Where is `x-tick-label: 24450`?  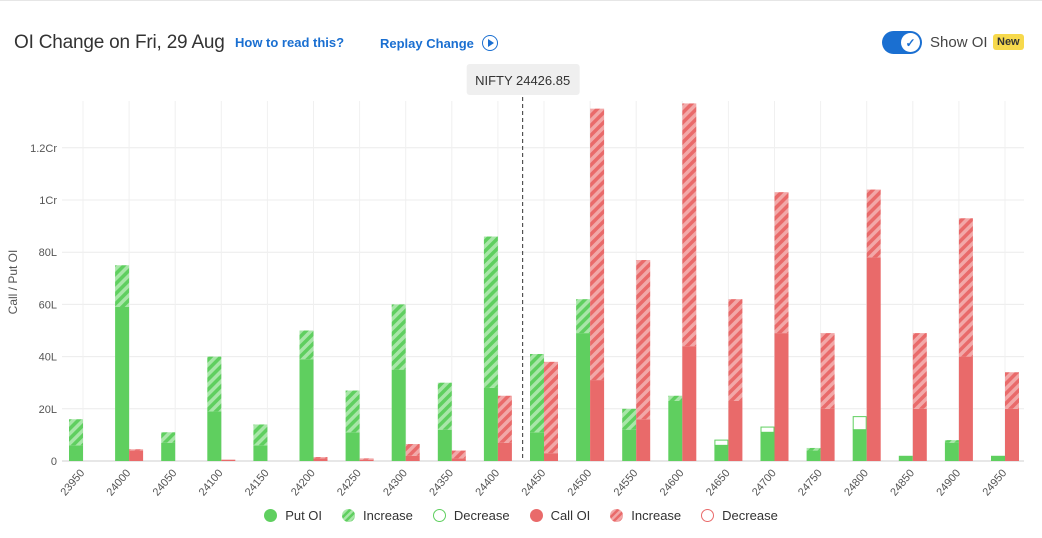 x-tick-label: 24450 is located at coordinates (533, 482).